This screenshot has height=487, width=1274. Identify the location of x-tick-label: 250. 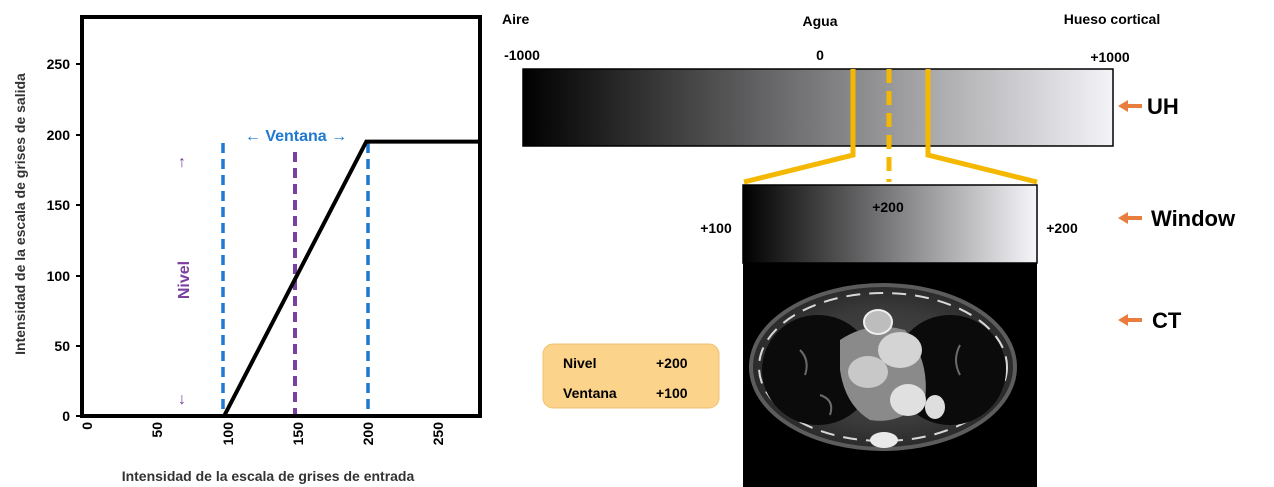
(438, 434).